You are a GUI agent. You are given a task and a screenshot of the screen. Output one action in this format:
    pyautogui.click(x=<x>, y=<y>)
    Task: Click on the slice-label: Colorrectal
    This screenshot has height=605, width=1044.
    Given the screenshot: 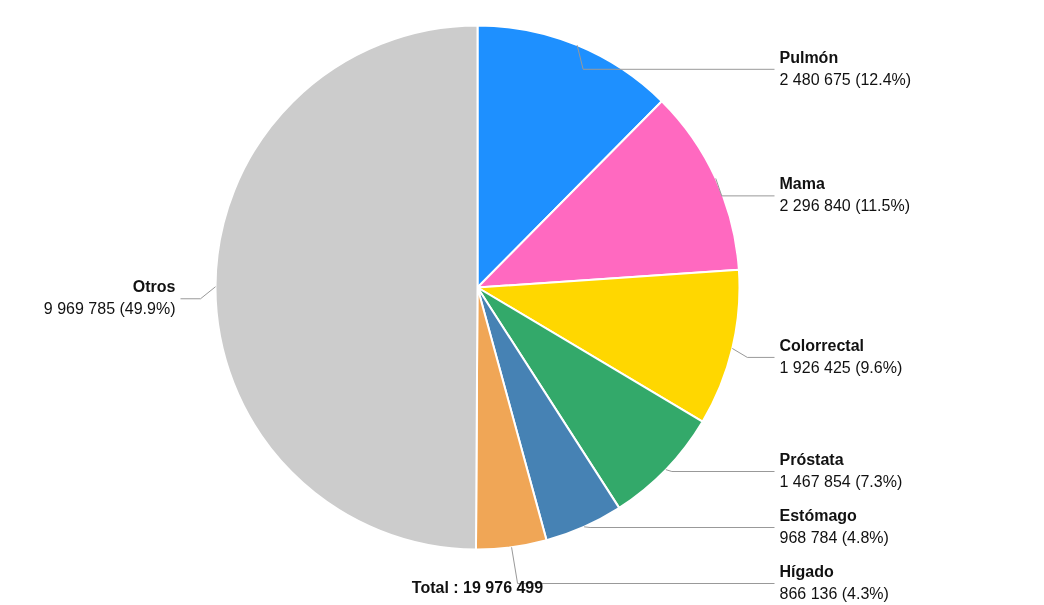 What is the action you would take?
    pyautogui.click(x=821, y=345)
    